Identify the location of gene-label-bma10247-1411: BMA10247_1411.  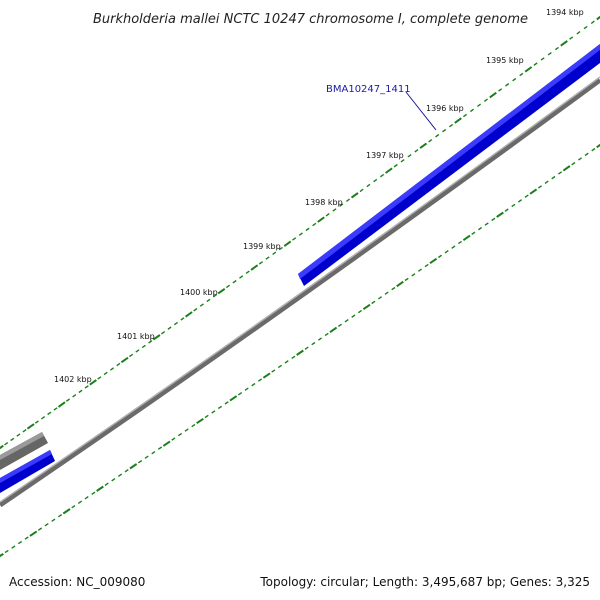
(368, 89).